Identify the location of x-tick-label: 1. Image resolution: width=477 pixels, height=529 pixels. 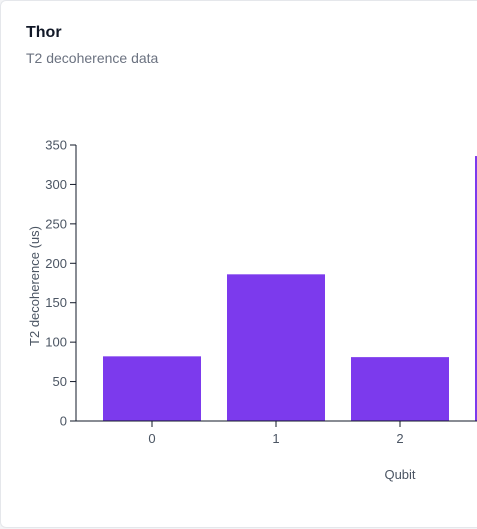
(275, 438).